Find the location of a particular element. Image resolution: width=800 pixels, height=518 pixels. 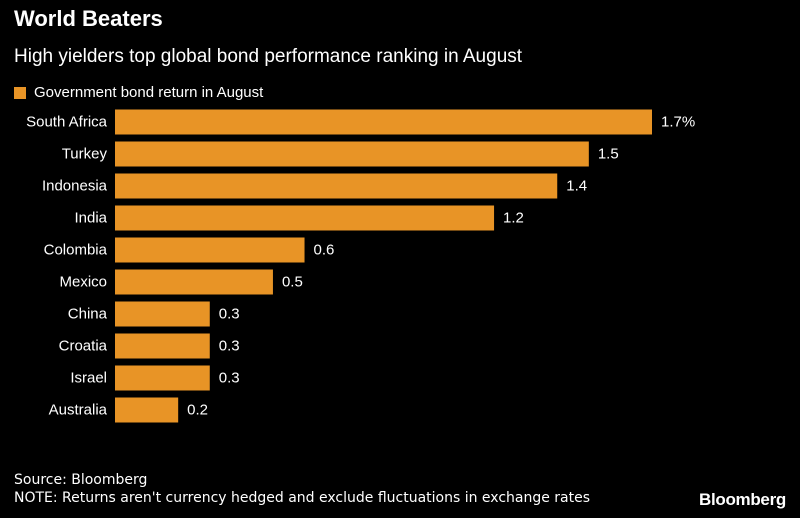

category-label: Mexico is located at coordinates (83, 282).